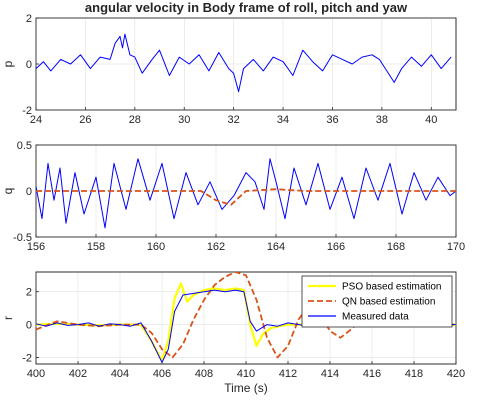 The width and height of the screenshot is (480, 401). I want to click on x-tick-label: 156, so click(36, 247).